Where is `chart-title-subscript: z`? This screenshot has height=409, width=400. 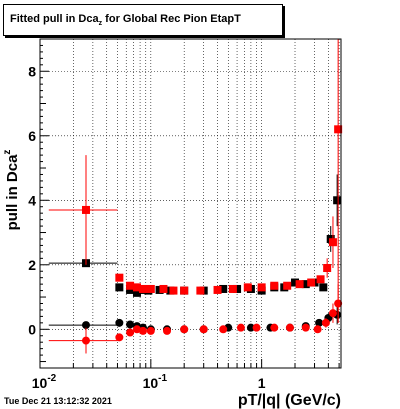
chart-title-subscript: z is located at coordinates (100, 23).